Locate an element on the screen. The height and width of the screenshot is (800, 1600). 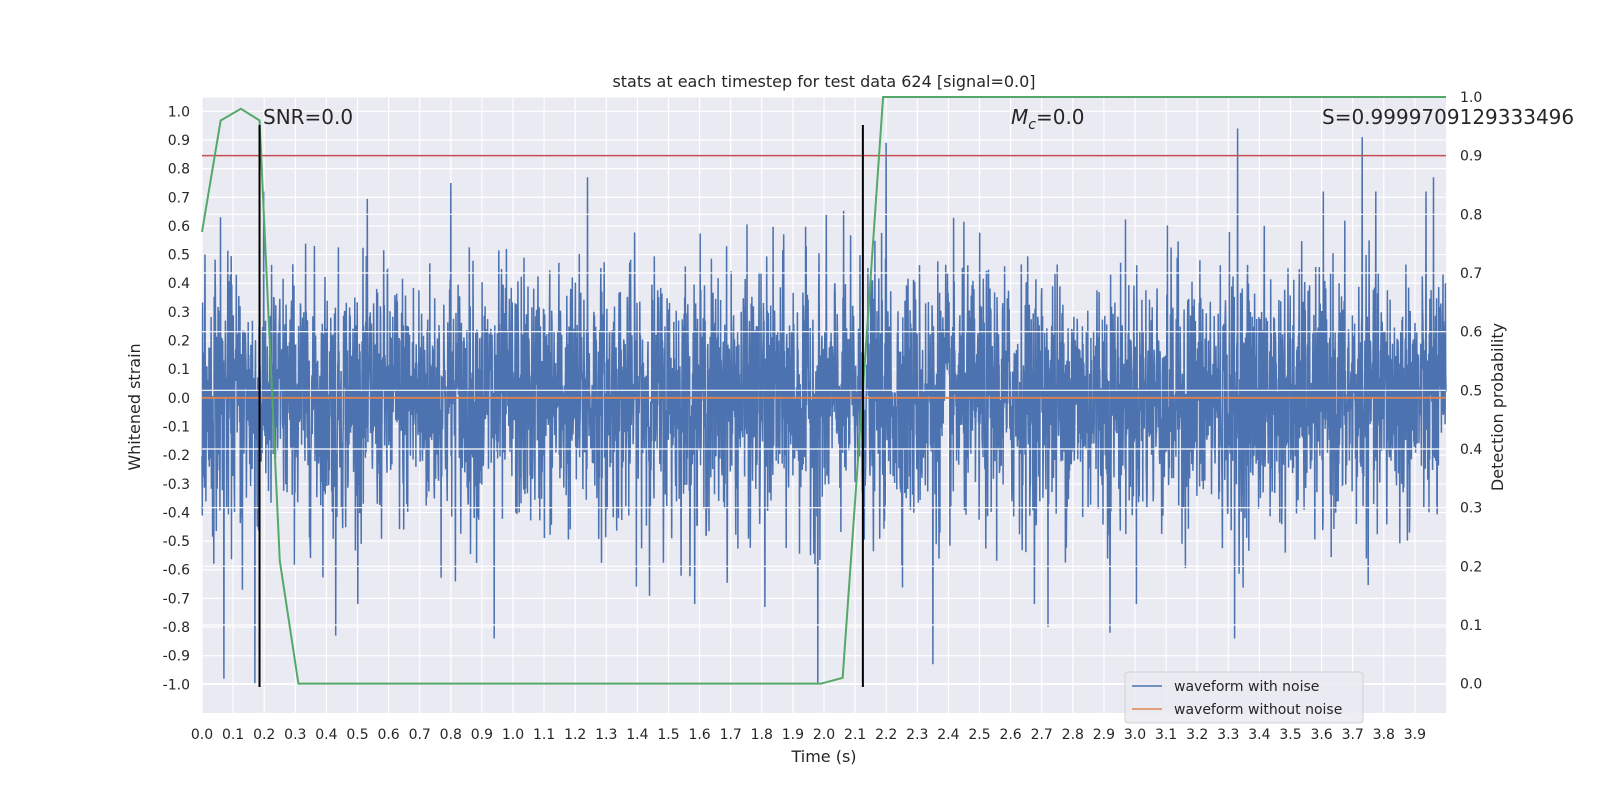
y2-axis-ticks: 1.0 0.9 0.8 0.7 0.6 0.5 0.4 0.3 0.2 0.1 0.0 is located at coordinates (1471, 391).